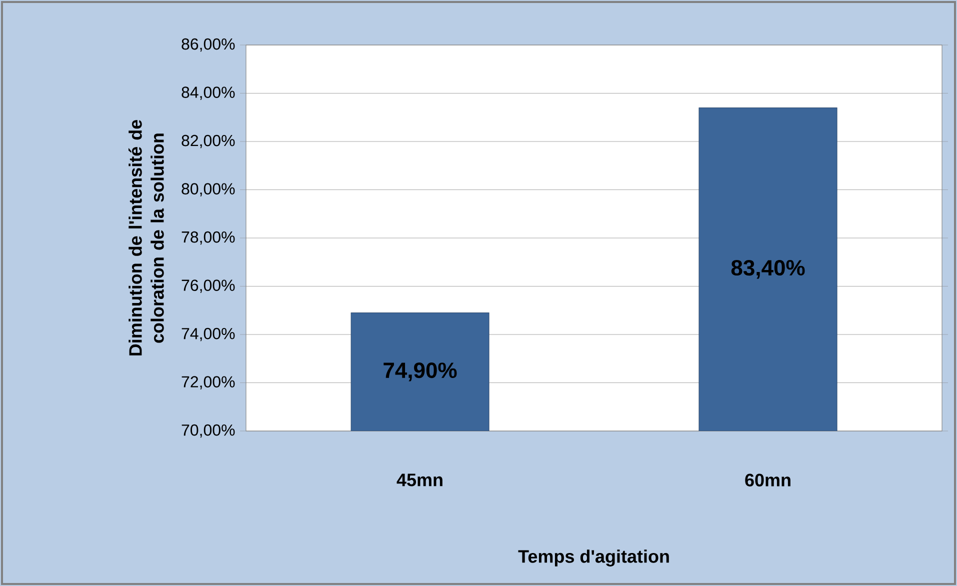 The width and height of the screenshot is (957, 586). Describe the element at coordinates (208, 238) in the screenshot. I see `y-tick-label: 78,00%` at that location.